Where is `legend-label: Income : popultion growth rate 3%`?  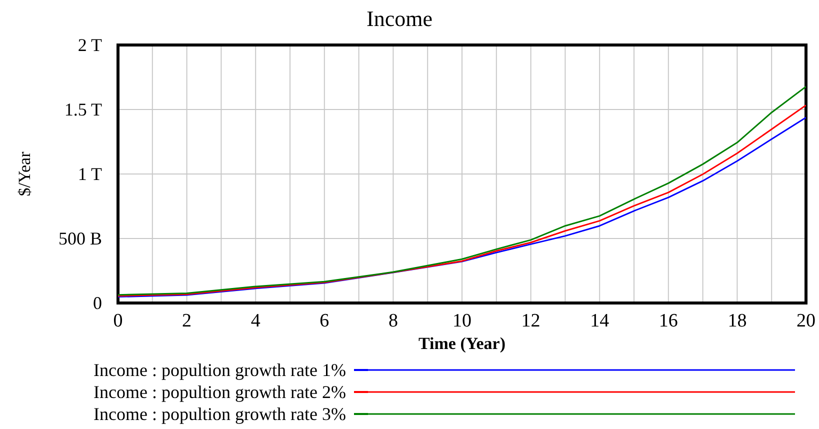 legend-label: Income : popultion growth rate 3% is located at coordinates (220, 414).